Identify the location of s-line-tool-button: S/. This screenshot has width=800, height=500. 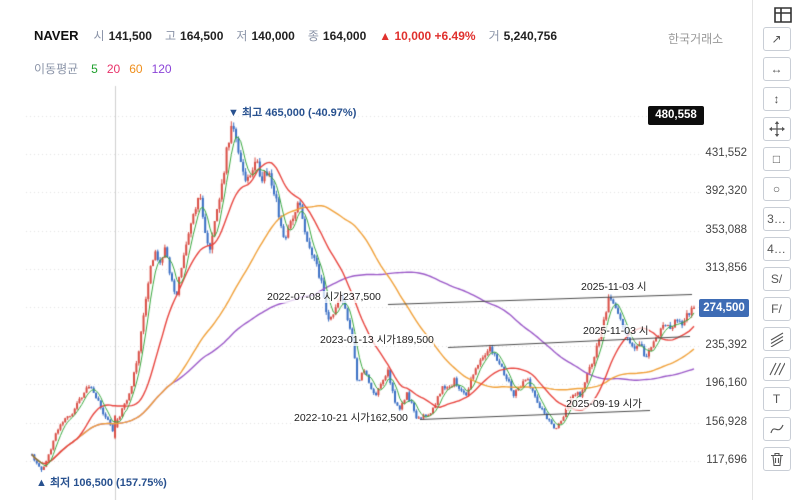
(776, 279).